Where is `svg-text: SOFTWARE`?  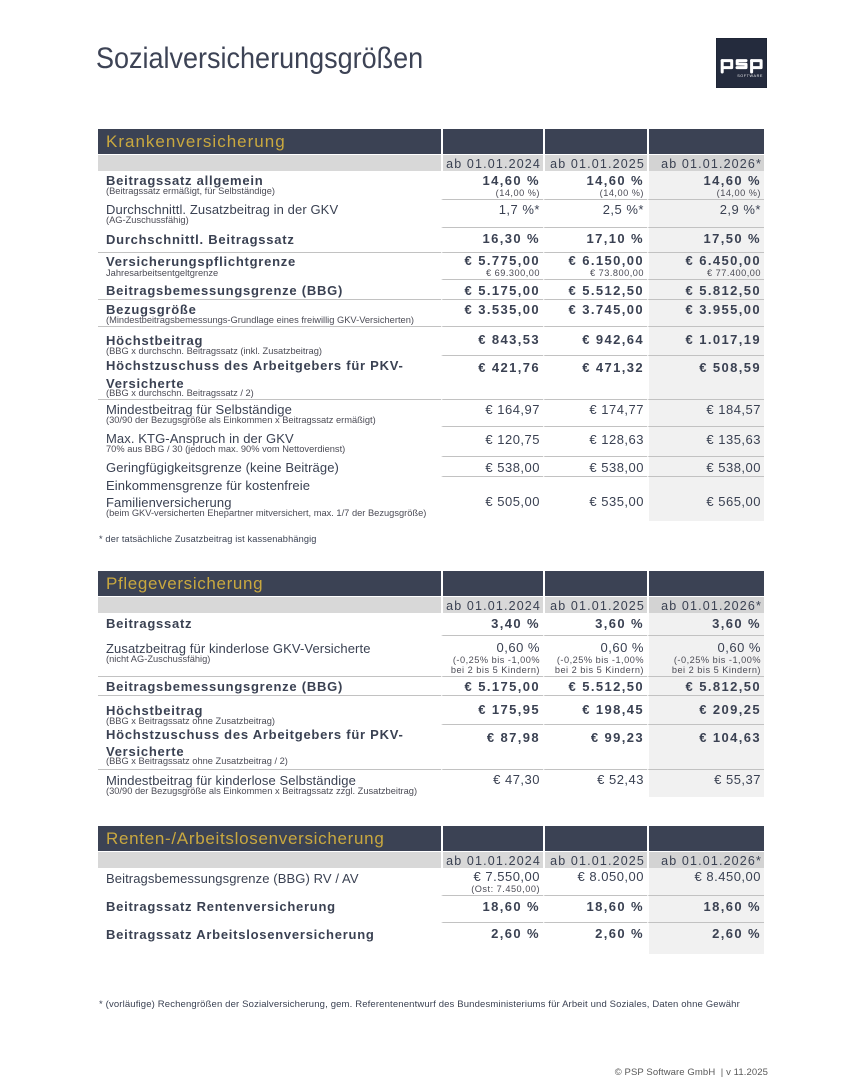 svg-text: SOFTWARE is located at coordinates (750, 76).